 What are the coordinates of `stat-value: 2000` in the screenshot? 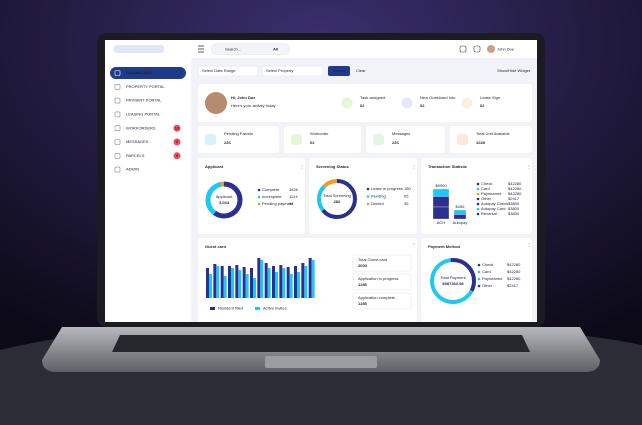 It's located at (363, 265).